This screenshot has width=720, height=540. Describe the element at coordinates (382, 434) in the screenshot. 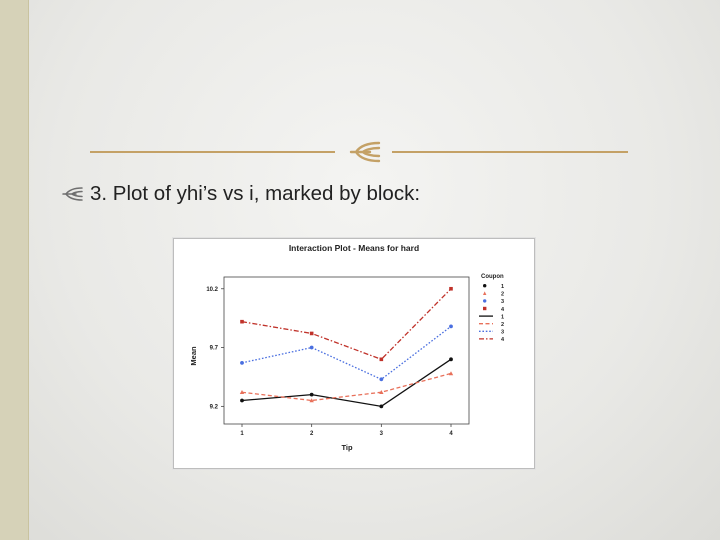

I see `x-tick-label: 3` at that location.